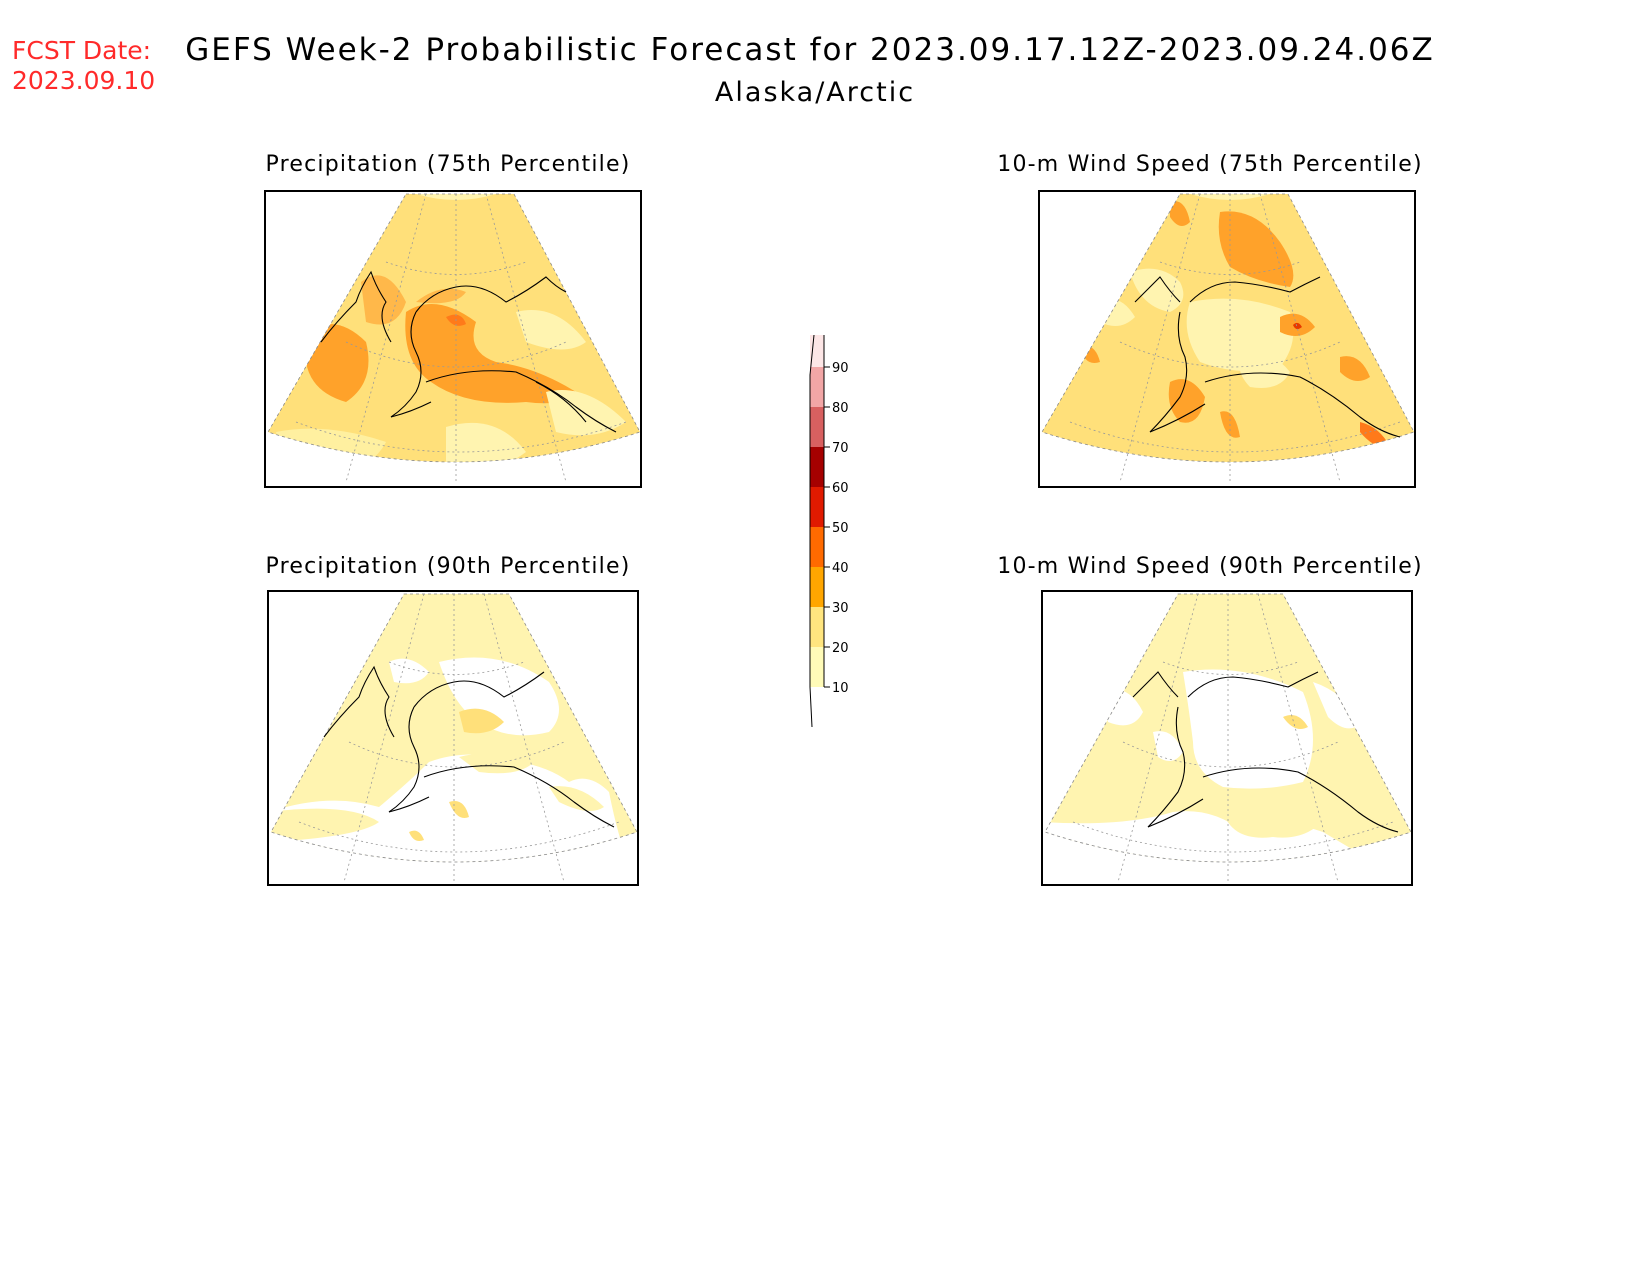 Image resolution: width=1650 pixels, height=1275 pixels. Describe the element at coordinates (840, 688) in the screenshot. I see `color-bar-tick-label: 10` at that location.